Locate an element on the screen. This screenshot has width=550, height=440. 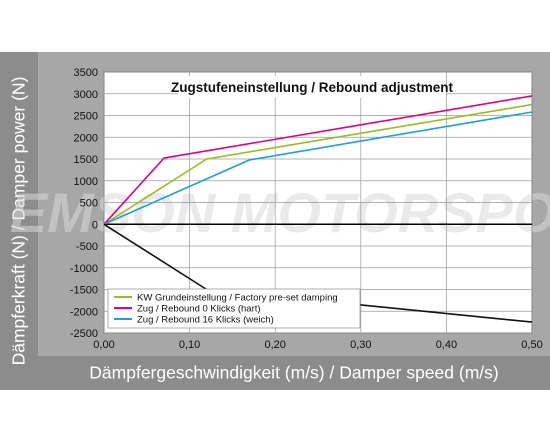
y-tick-label: -500 is located at coordinates (87, 247).